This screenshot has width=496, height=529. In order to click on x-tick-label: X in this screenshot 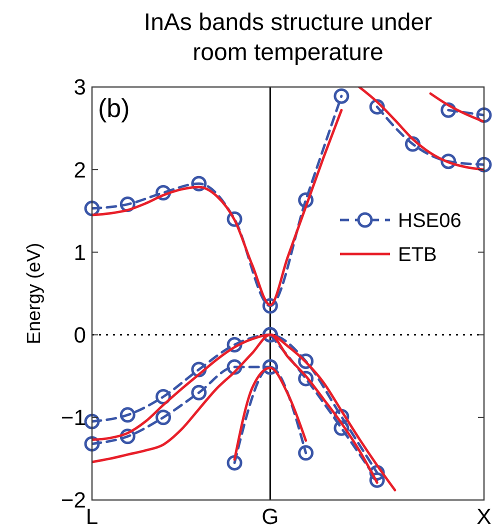, I will do `click(484, 516)`.